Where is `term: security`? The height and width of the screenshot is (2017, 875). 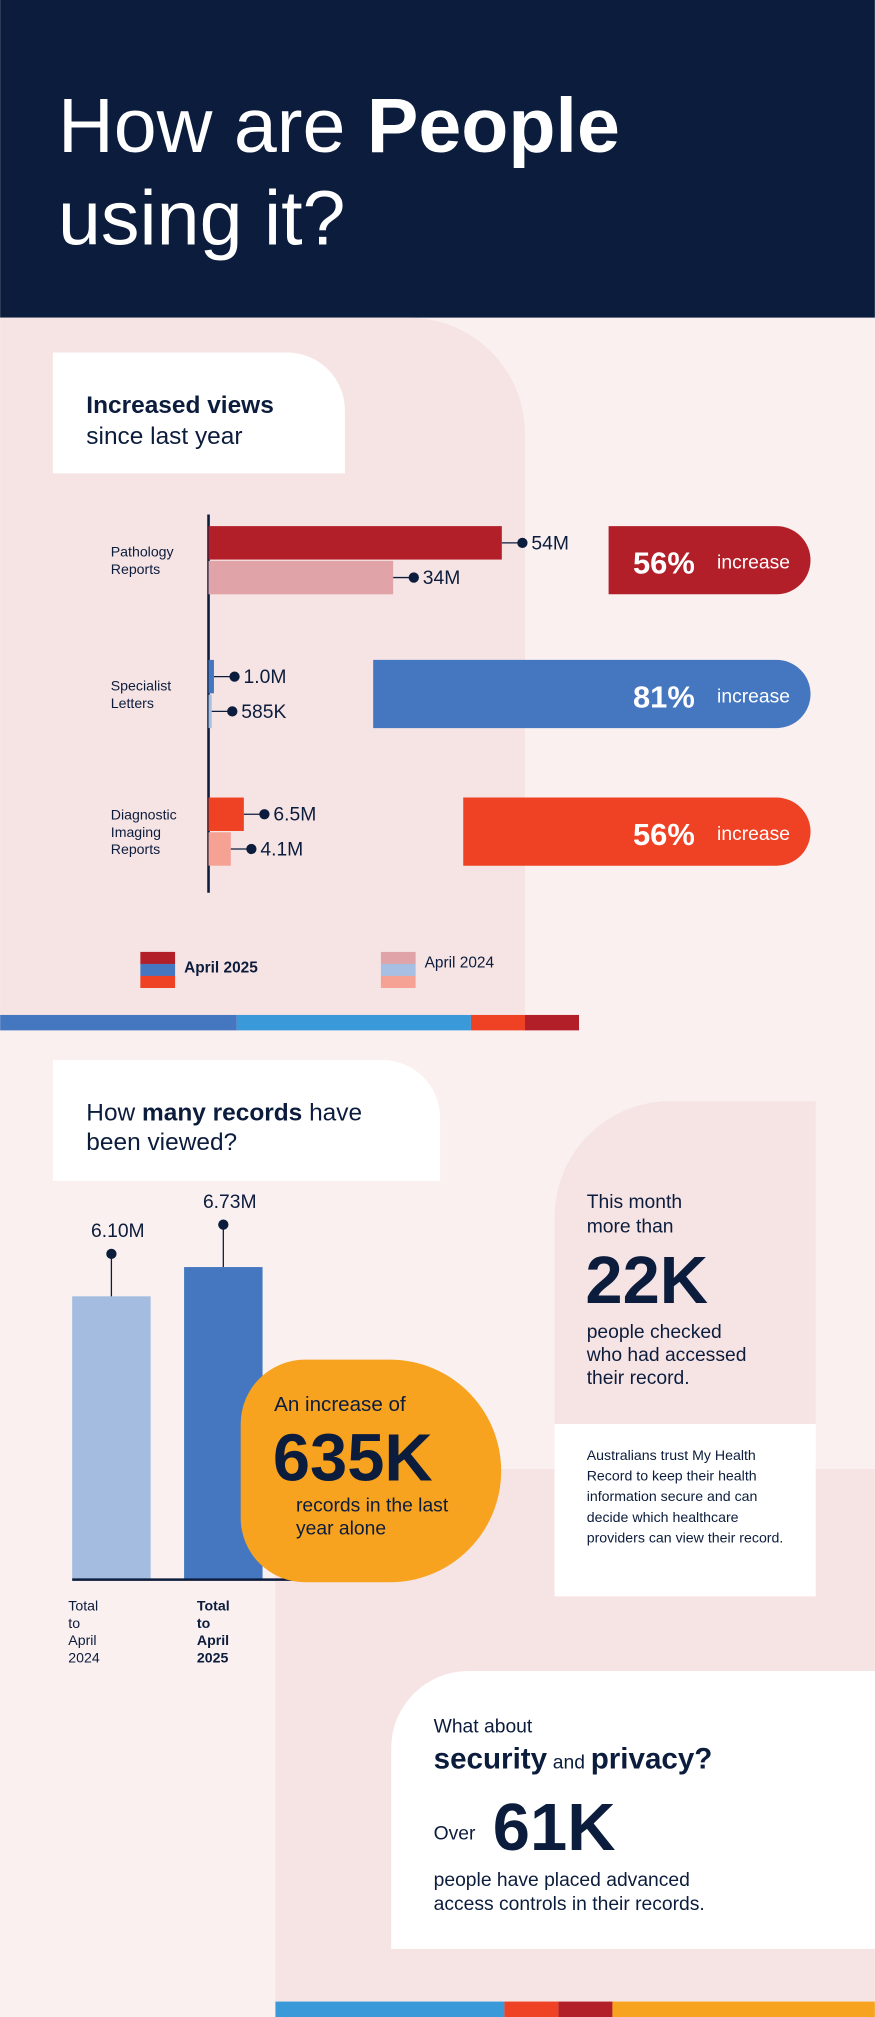 term: security is located at coordinates (491, 1759).